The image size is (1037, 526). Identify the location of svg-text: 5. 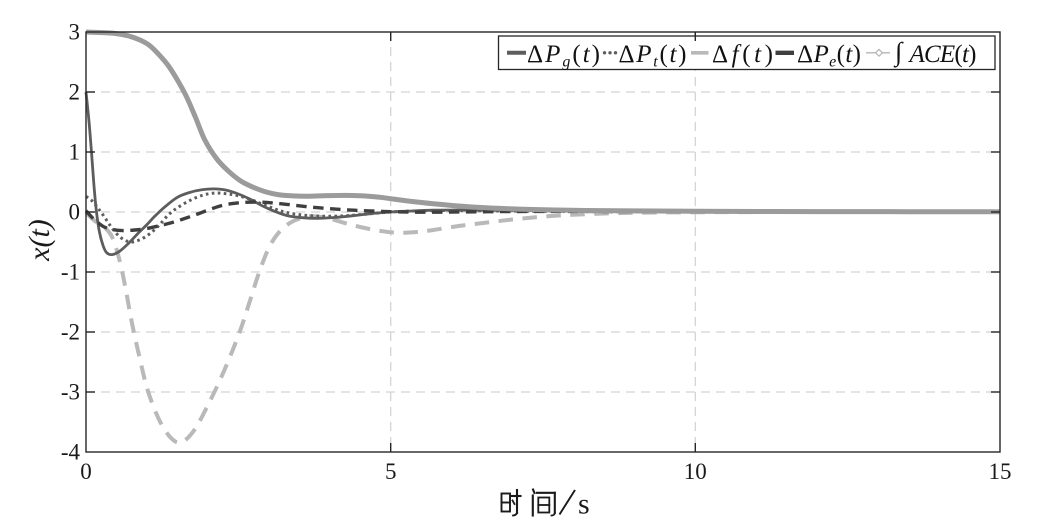
(391, 471).